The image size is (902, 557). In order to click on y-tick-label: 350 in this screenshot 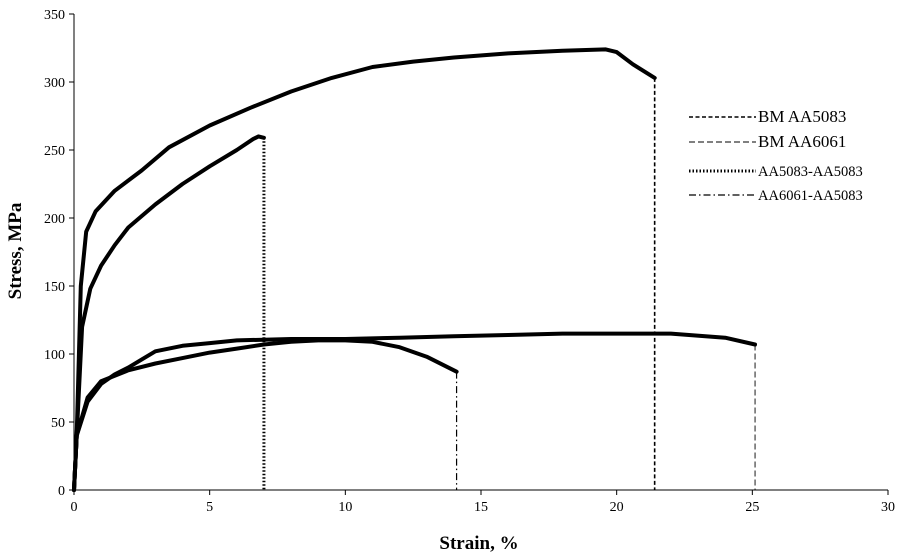, I will do `click(54, 15)`.